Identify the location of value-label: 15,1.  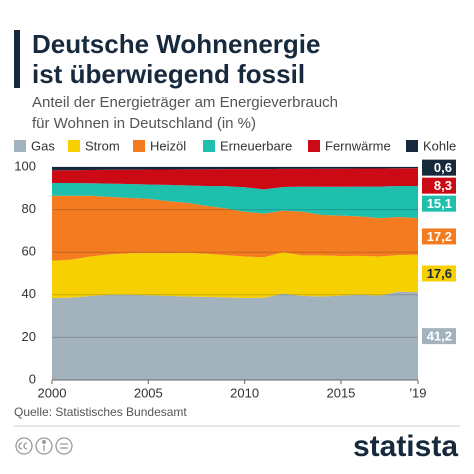
(439, 203).